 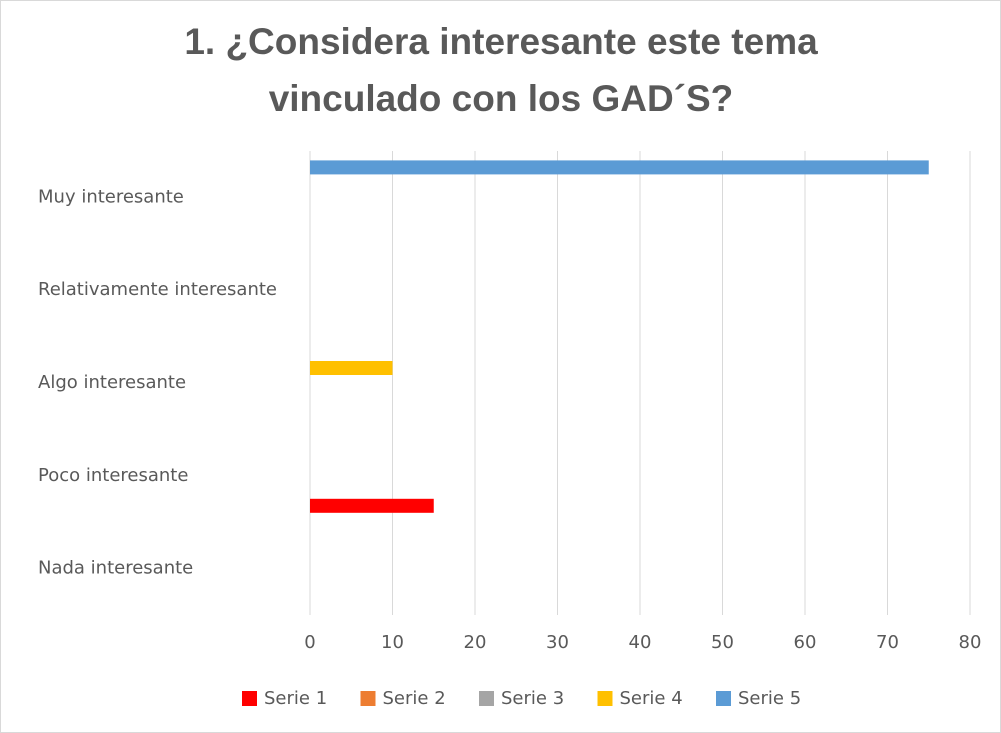 What do you see at coordinates (769, 698) in the screenshot?
I see `legend-label: Serie 5` at bounding box center [769, 698].